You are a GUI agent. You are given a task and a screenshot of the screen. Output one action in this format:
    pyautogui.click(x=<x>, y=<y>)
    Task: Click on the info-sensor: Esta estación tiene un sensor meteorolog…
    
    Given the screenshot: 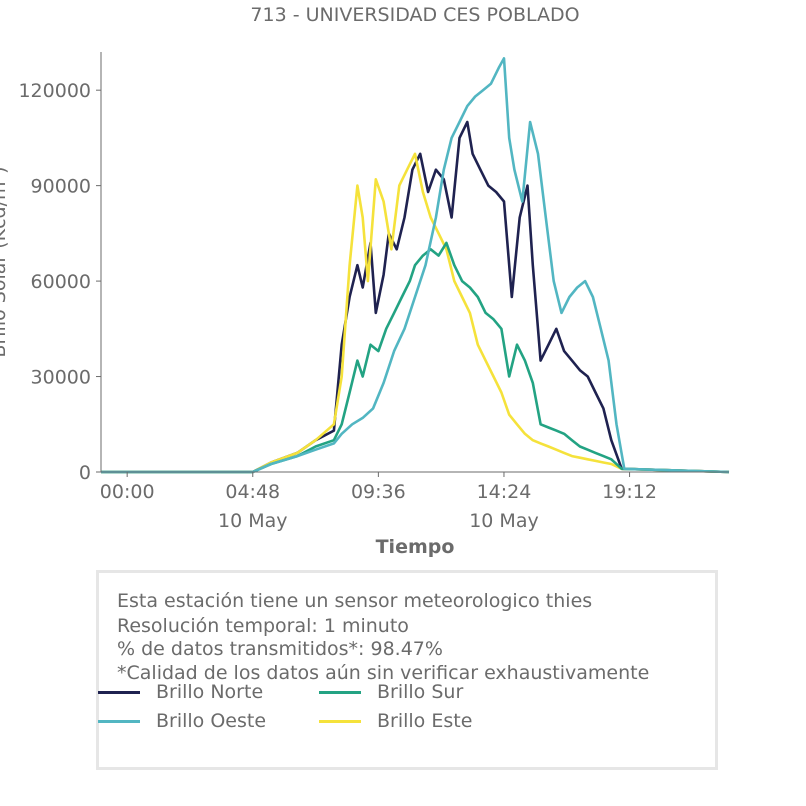 What is the action you would take?
    pyautogui.click(x=355, y=601)
    